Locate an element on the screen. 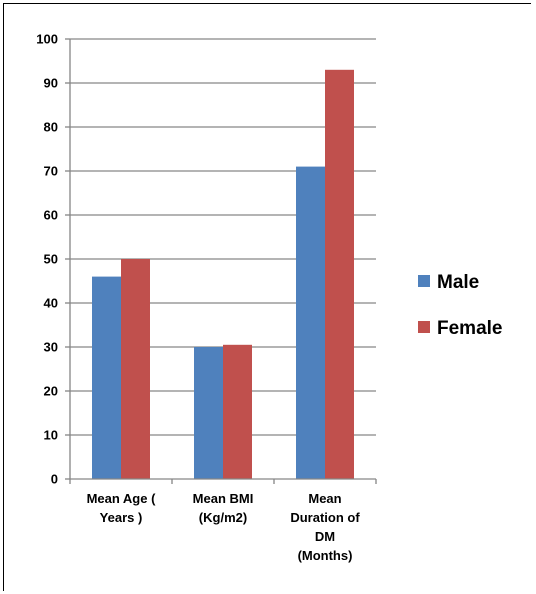 Image resolution: width=536 pixels, height=594 pixels. legend: Male Female is located at coordinates (460, 305).